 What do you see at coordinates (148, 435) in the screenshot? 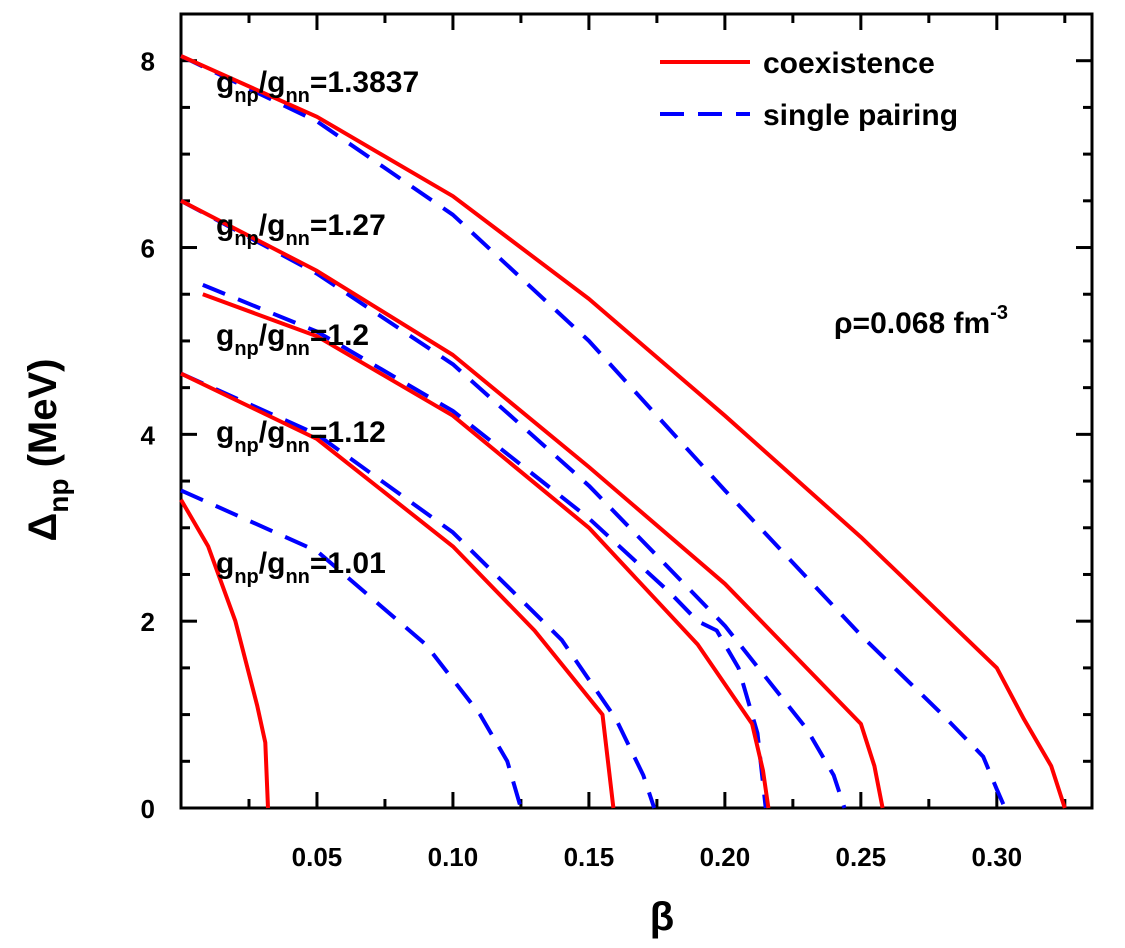
I see `y-tick-label: 4` at bounding box center [148, 435].